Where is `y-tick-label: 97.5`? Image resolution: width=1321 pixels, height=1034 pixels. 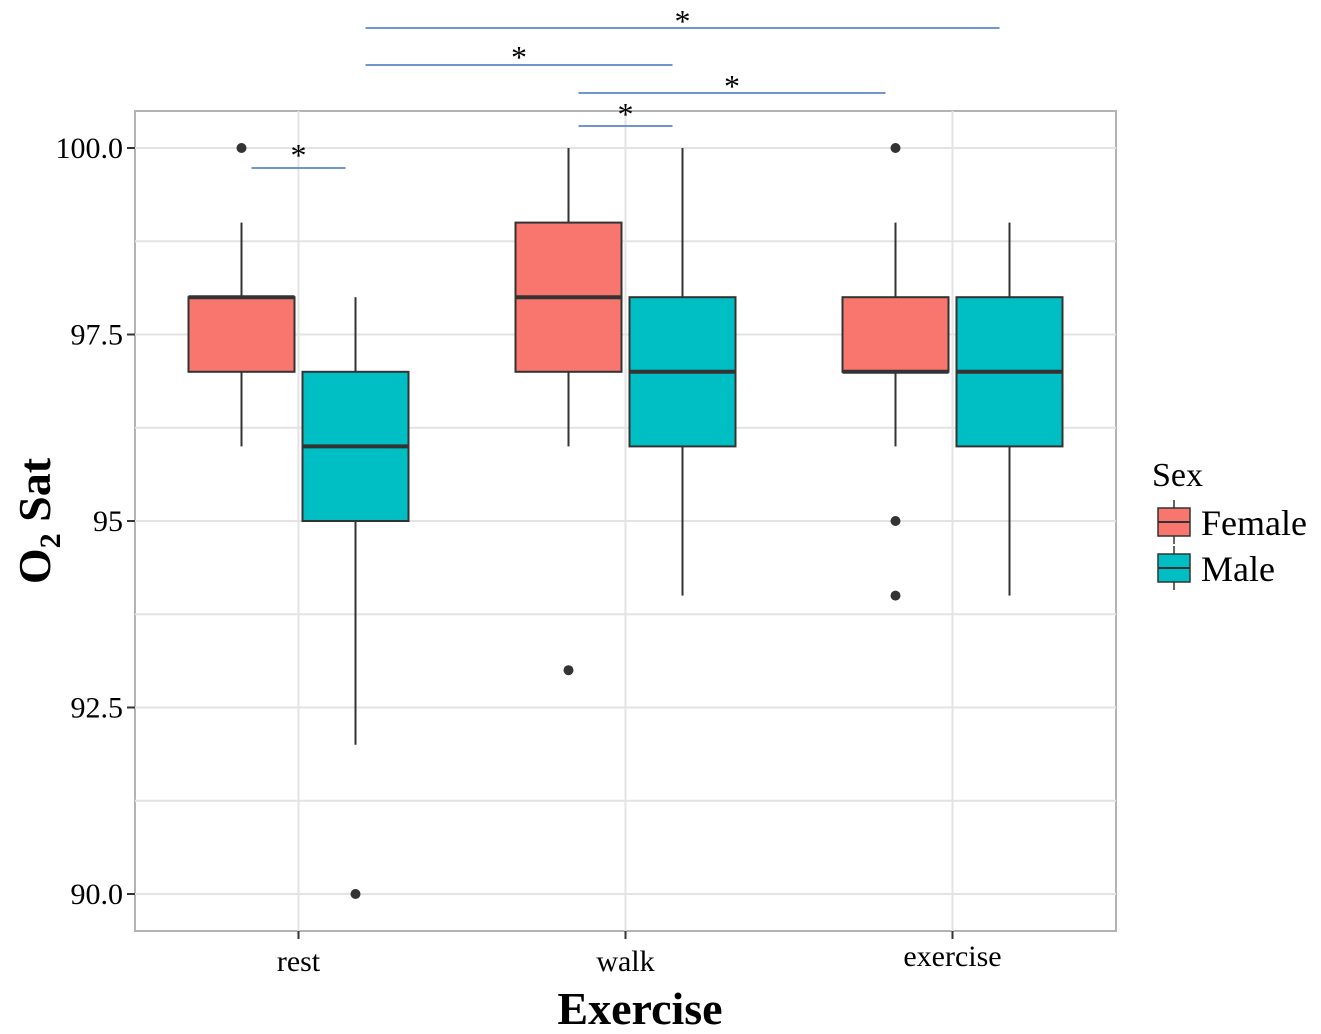
y-tick-label: 97.5 is located at coordinates (97, 335).